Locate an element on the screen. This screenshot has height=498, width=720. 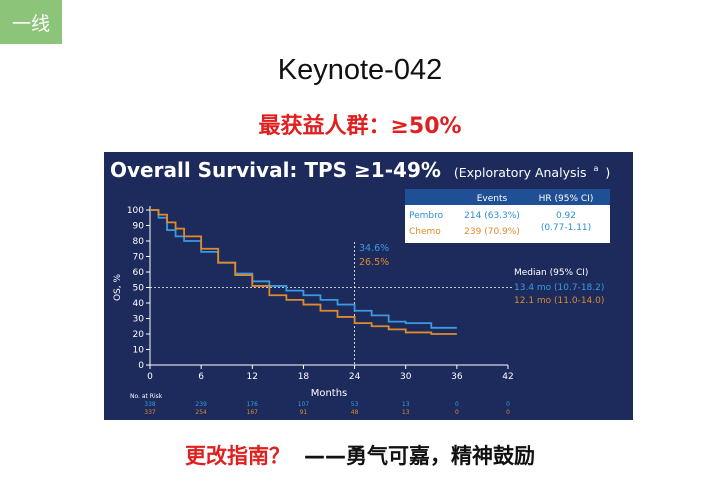
hr-ci: (0.77-1.11) is located at coordinates (566, 228).